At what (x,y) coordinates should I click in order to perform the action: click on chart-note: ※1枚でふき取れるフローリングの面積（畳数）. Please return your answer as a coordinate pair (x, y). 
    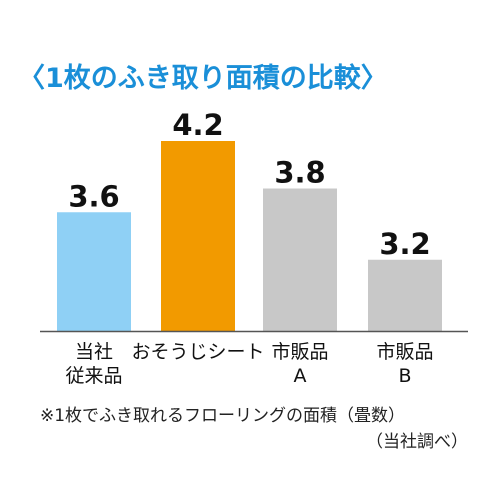
    Looking at the image, I should click on (223, 416).